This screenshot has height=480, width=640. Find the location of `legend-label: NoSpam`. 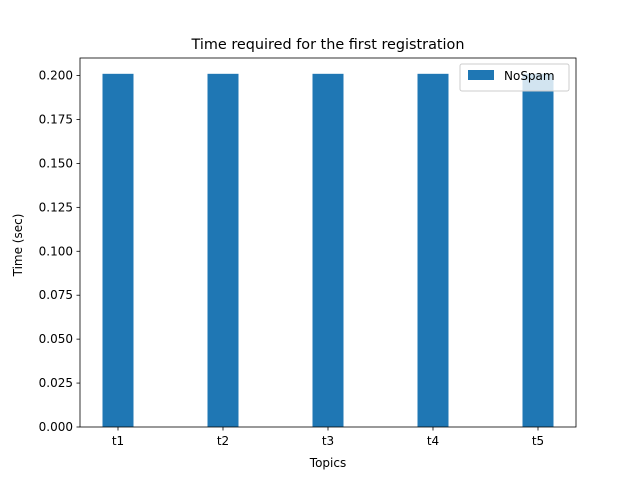

legend-label: NoSpam is located at coordinates (529, 76).